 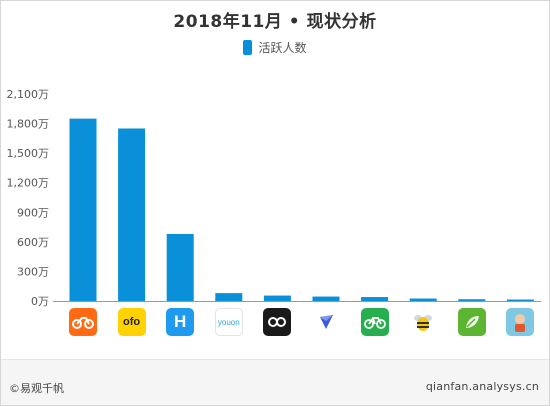 I want to click on y-tick-label: 1,500万, so click(x=28, y=153).